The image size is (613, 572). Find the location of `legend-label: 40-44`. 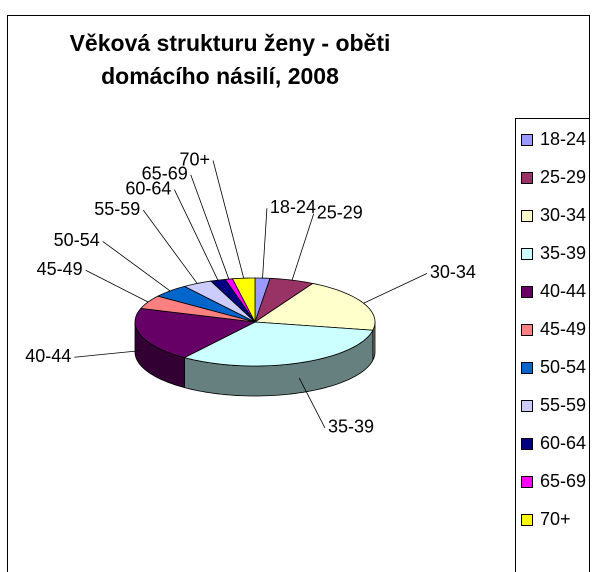

legend-label: 40-44 is located at coordinates (563, 291).